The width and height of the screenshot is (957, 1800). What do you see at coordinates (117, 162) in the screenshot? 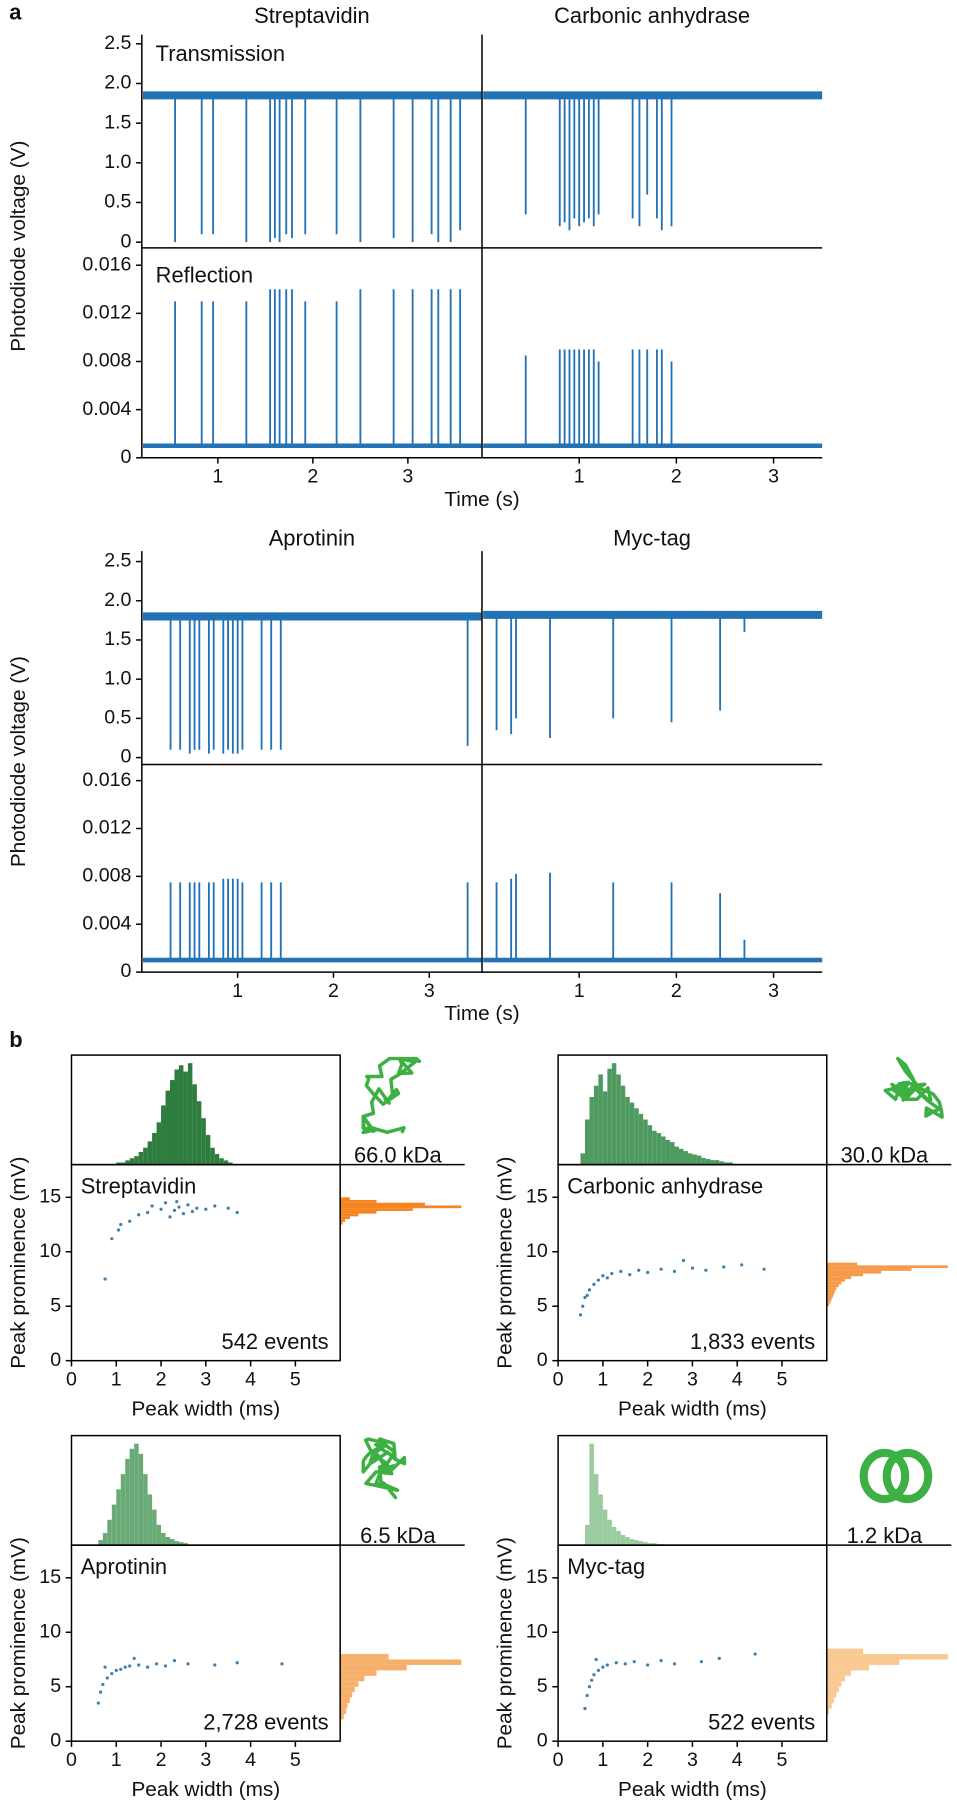
I see `y-tick-label: 1.0` at bounding box center [117, 162].